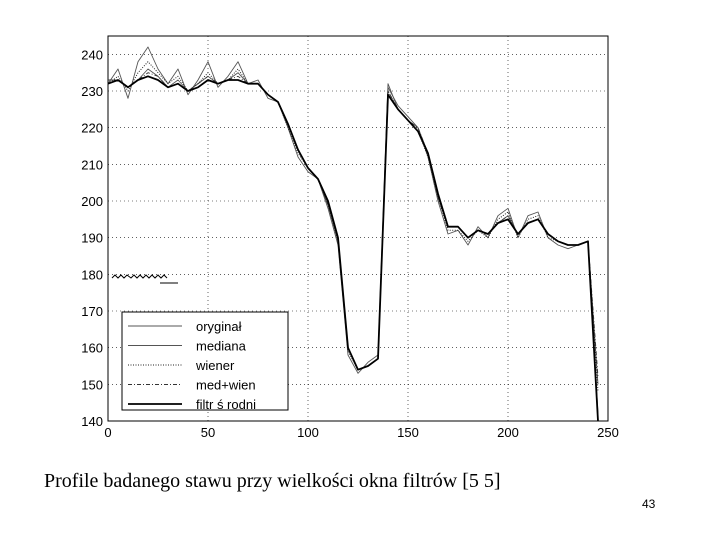 The image size is (720, 540). I want to click on y-tick-label: 220, so click(92, 128).